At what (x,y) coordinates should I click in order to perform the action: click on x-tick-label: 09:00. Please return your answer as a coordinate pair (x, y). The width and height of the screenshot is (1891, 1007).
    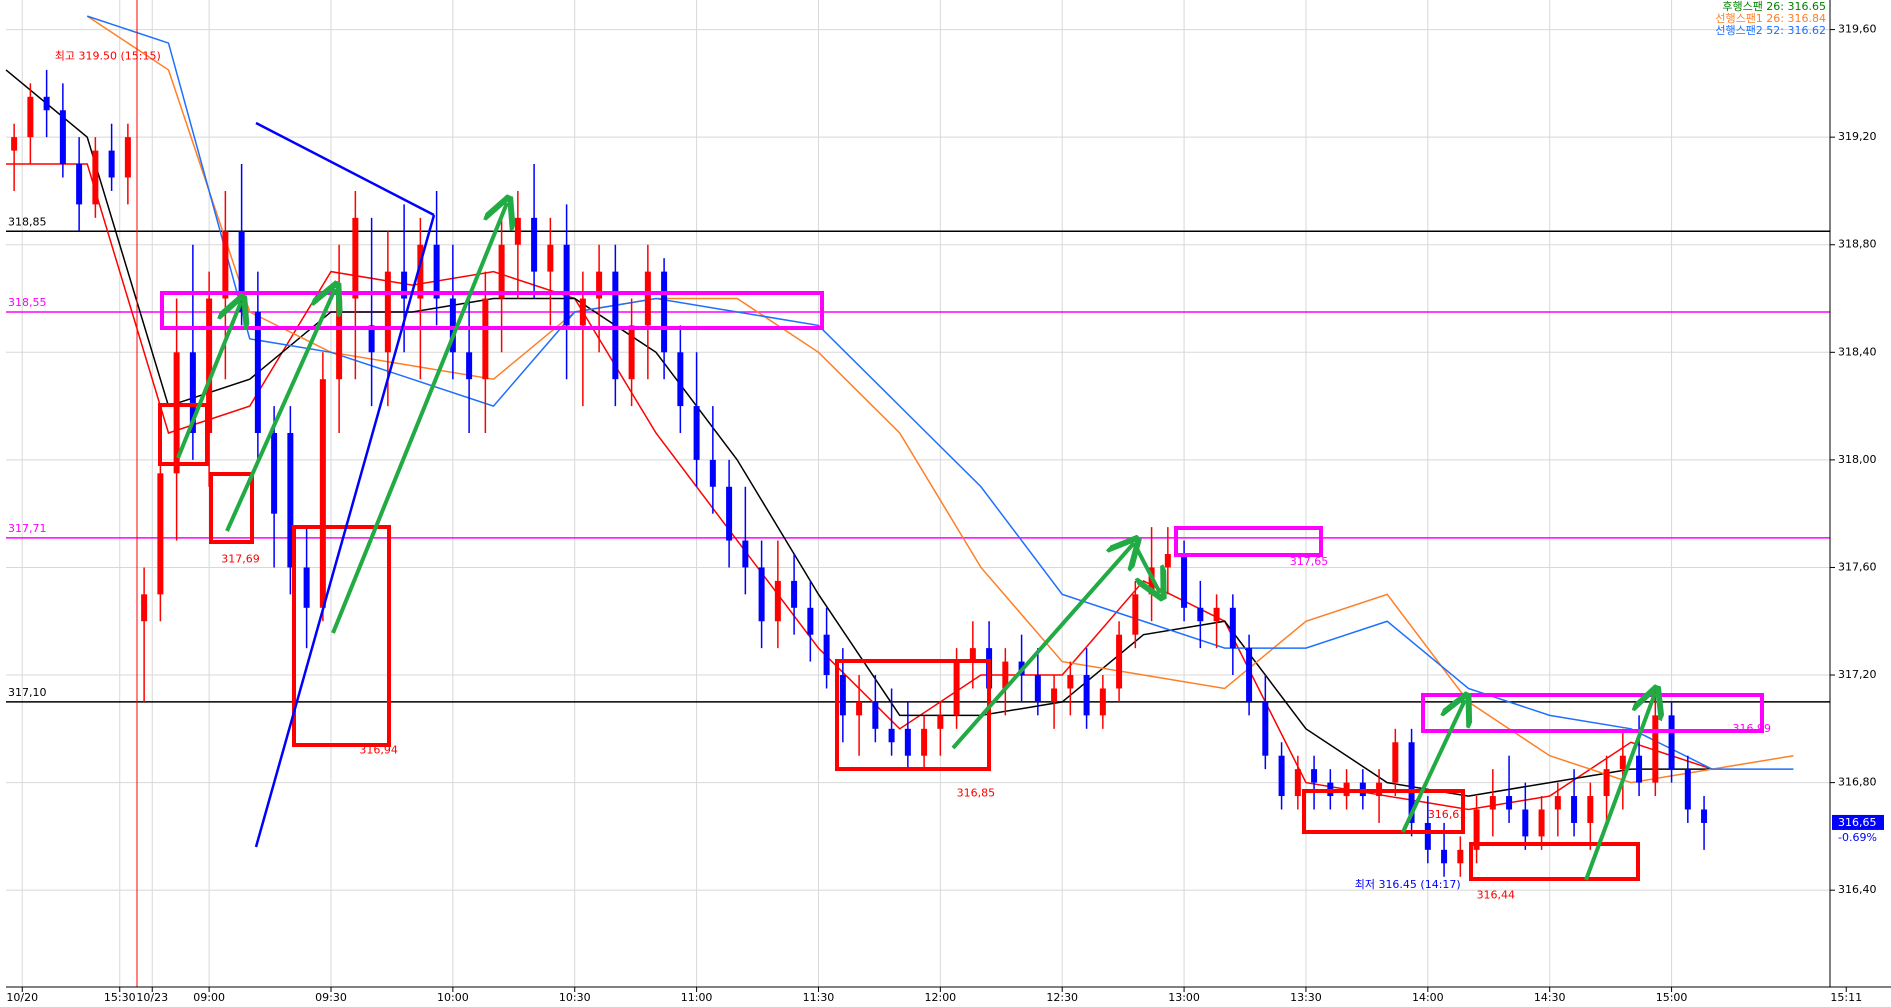
    Looking at the image, I should click on (209, 997).